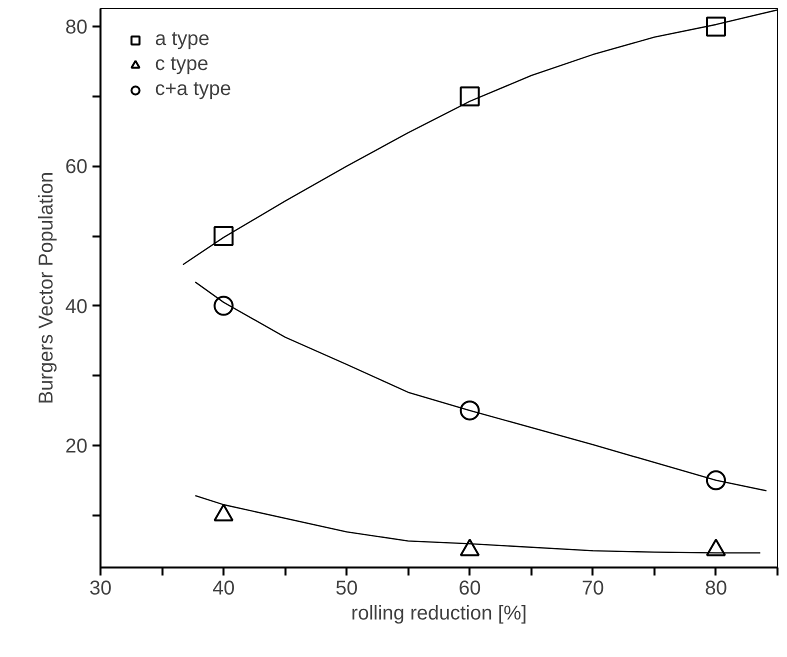 The image size is (787, 657). What do you see at coordinates (181, 64) in the screenshot?
I see `legend-label: c type` at bounding box center [181, 64].